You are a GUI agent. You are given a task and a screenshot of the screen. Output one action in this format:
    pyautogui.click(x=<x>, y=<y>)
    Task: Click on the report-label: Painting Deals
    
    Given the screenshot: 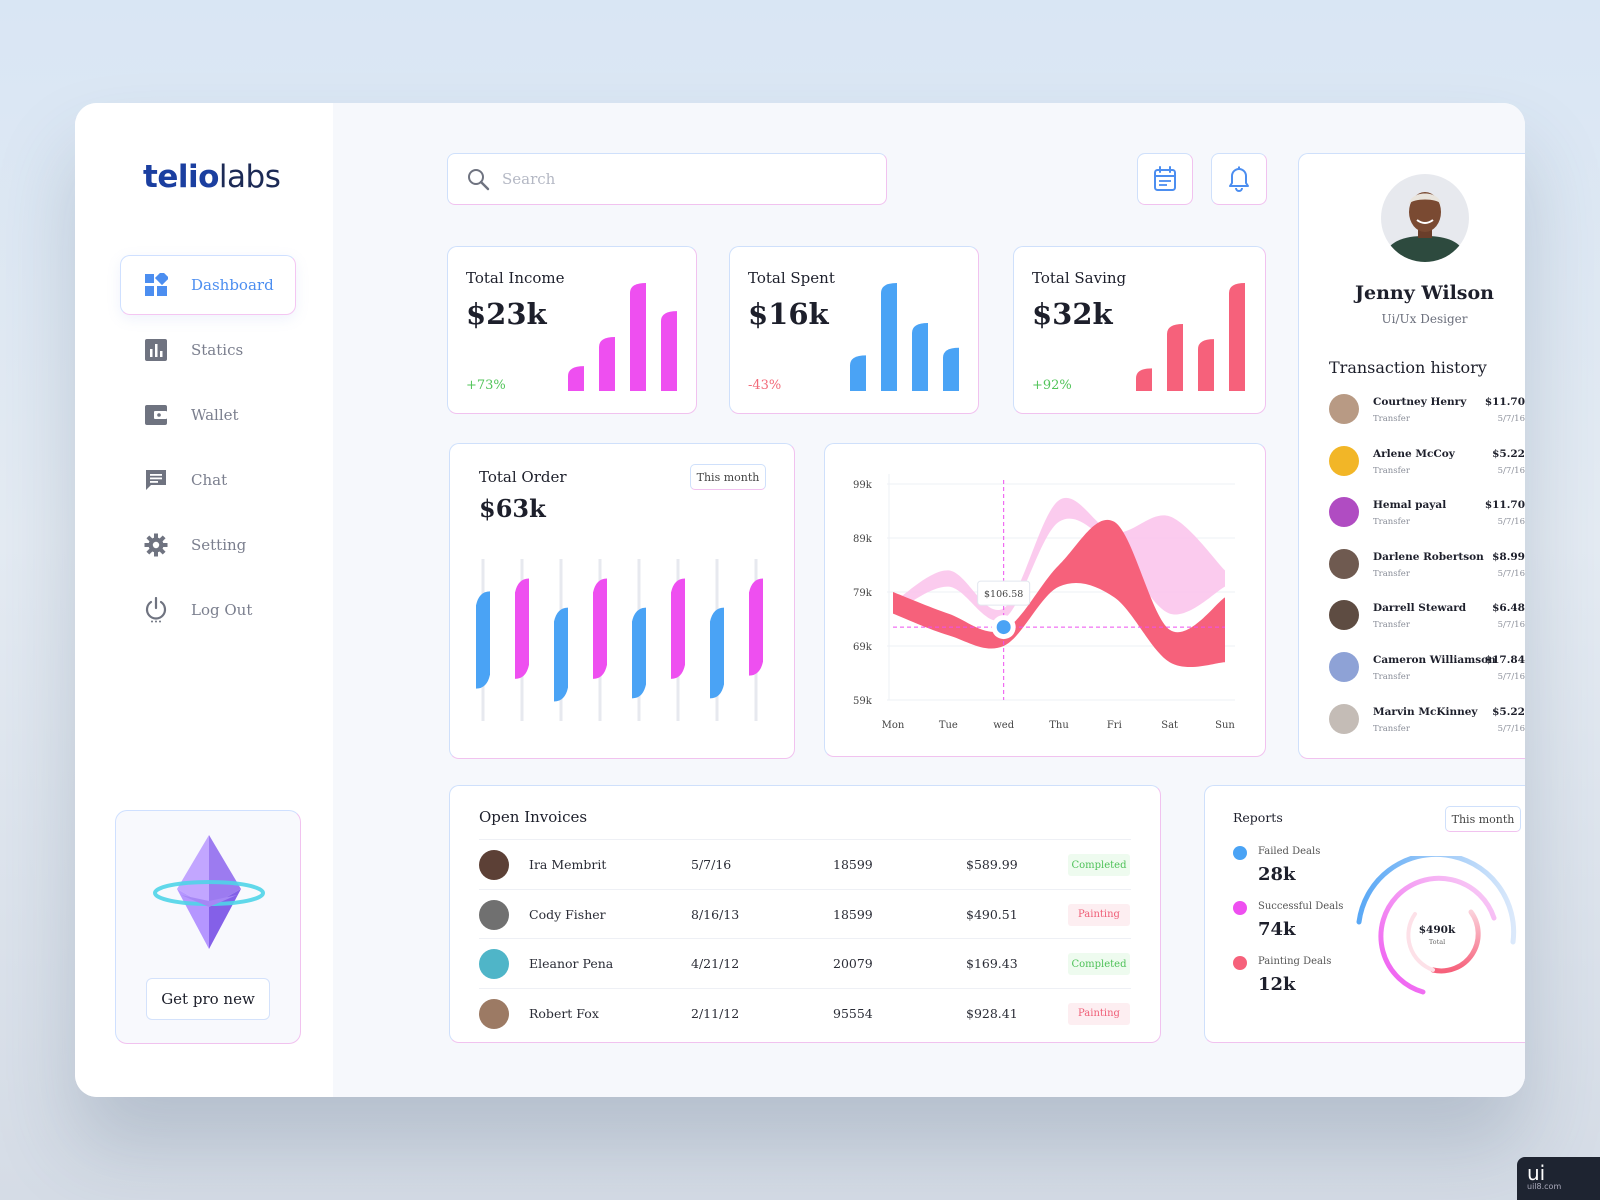 What is the action you would take?
    pyautogui.click(x=1295, y=961)
    